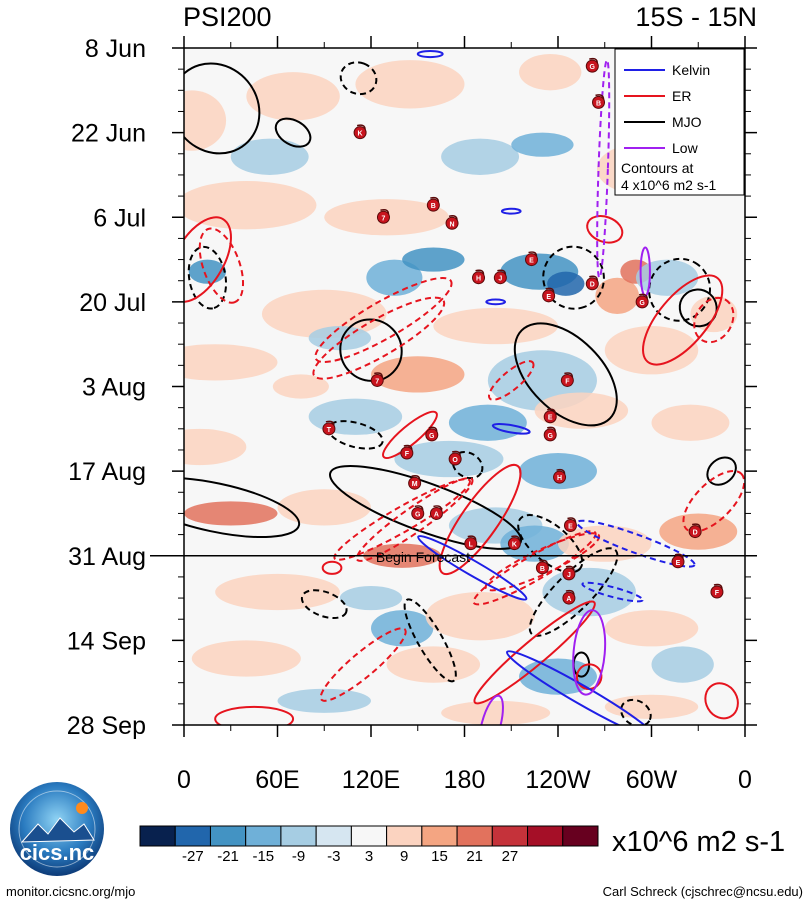  I want to click on colorbar-tick-label: 15, so click(439, 856).